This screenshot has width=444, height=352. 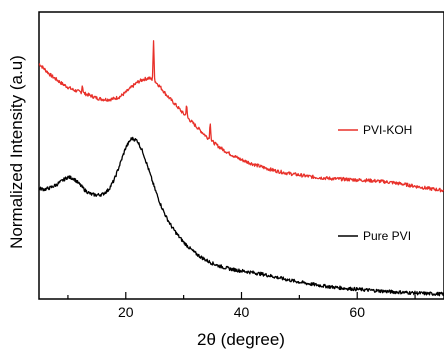 I want to click on x-tick-label: 40, so click(x=242, y=312).